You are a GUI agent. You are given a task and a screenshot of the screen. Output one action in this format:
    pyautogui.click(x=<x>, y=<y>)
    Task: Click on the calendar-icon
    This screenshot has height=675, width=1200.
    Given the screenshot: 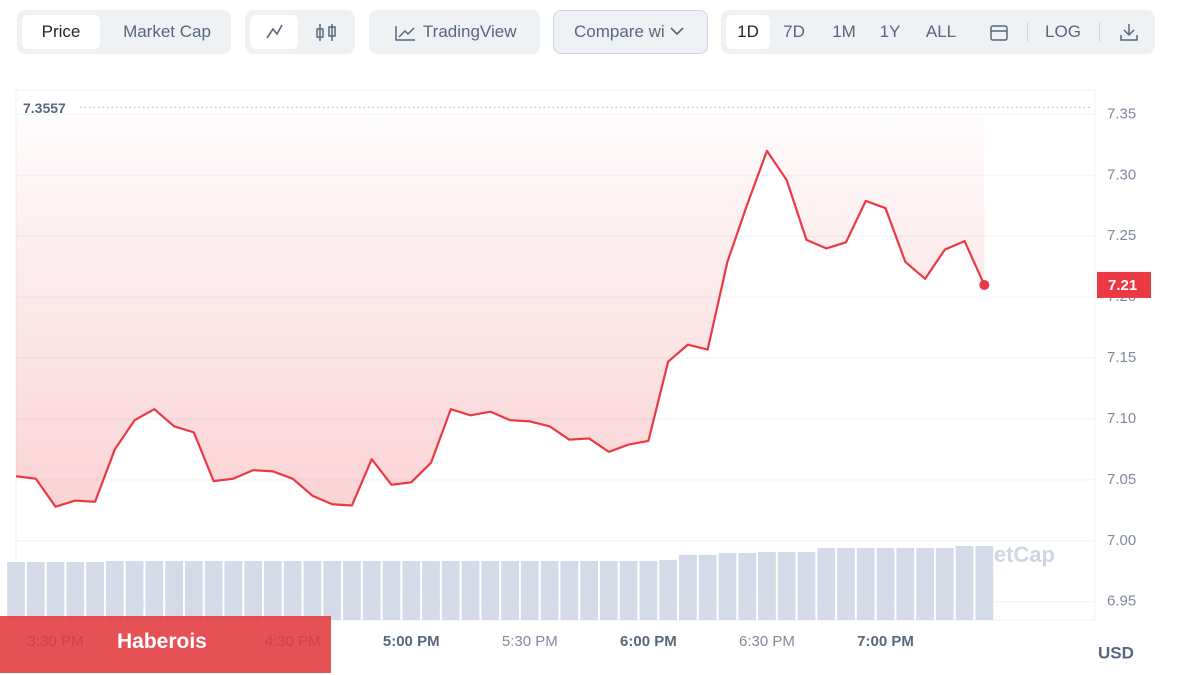 What is the action you would take?
    pyautogui.click(x=999, y=33)
    